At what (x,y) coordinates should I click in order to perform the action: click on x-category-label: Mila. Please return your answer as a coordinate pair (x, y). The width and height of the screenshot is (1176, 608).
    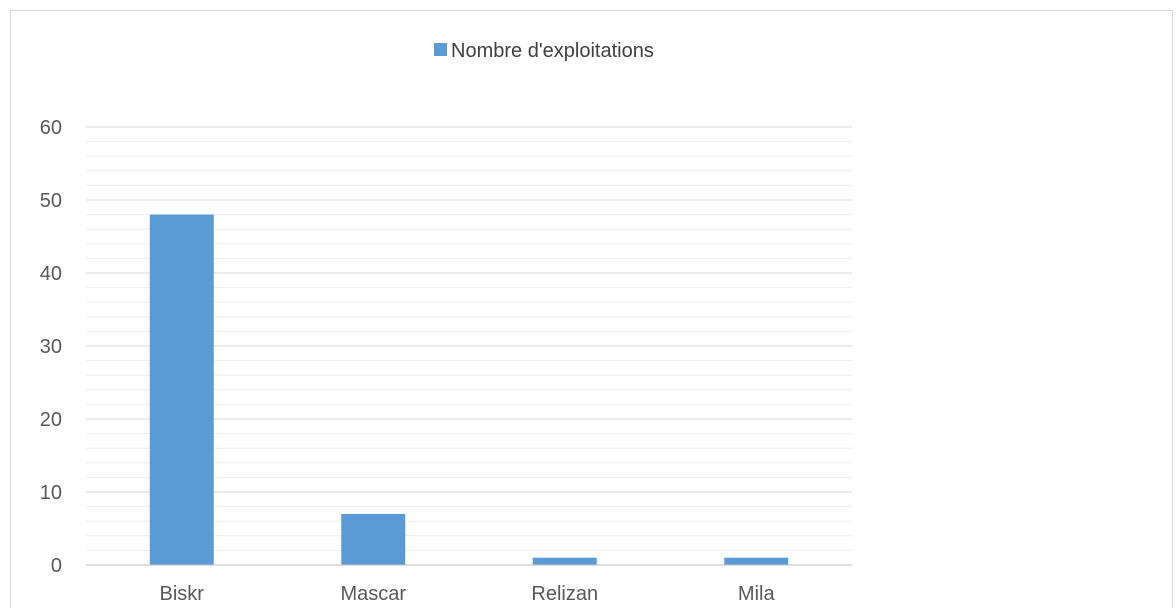
    Looking at the image, I should click on (757, 594).